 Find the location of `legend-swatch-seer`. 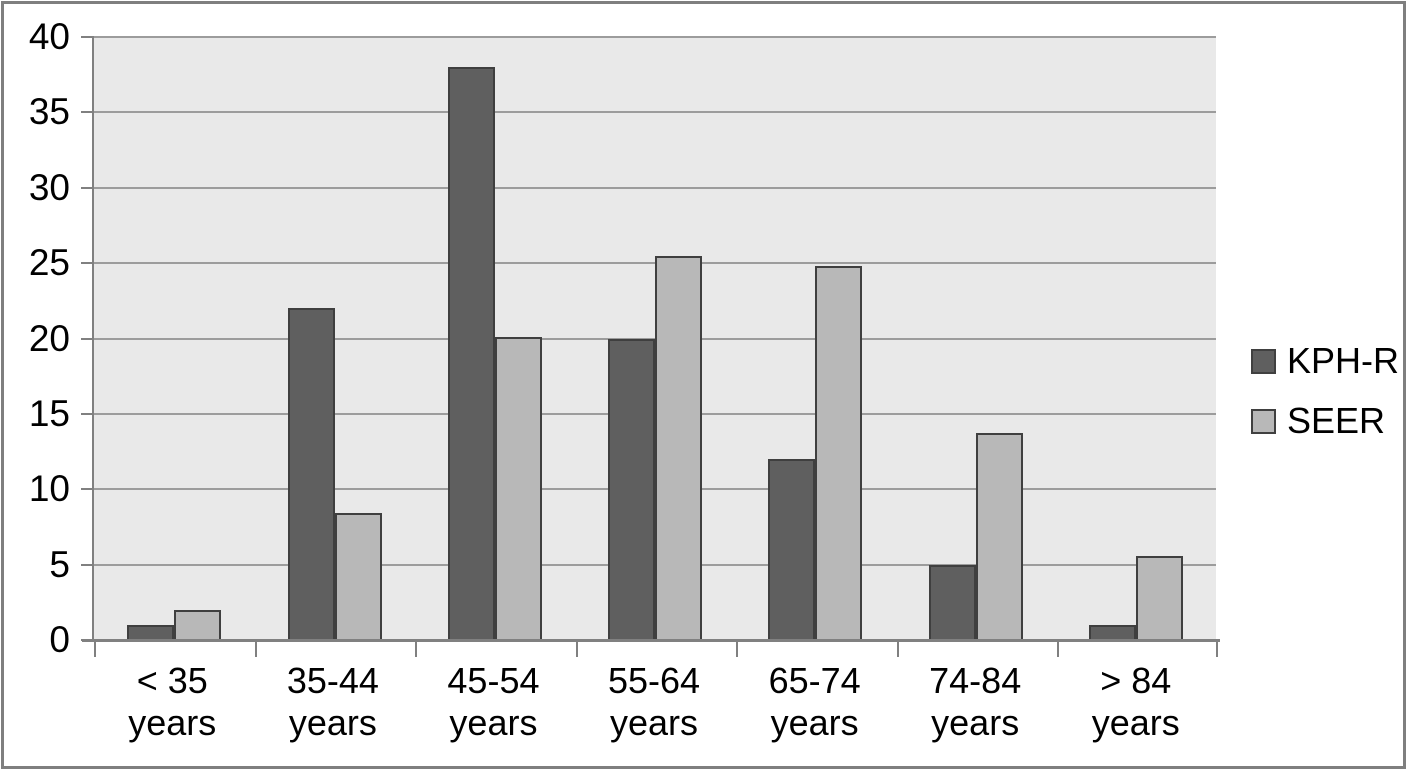

legend-swatch-seer is located at coordinates (1263, 421).